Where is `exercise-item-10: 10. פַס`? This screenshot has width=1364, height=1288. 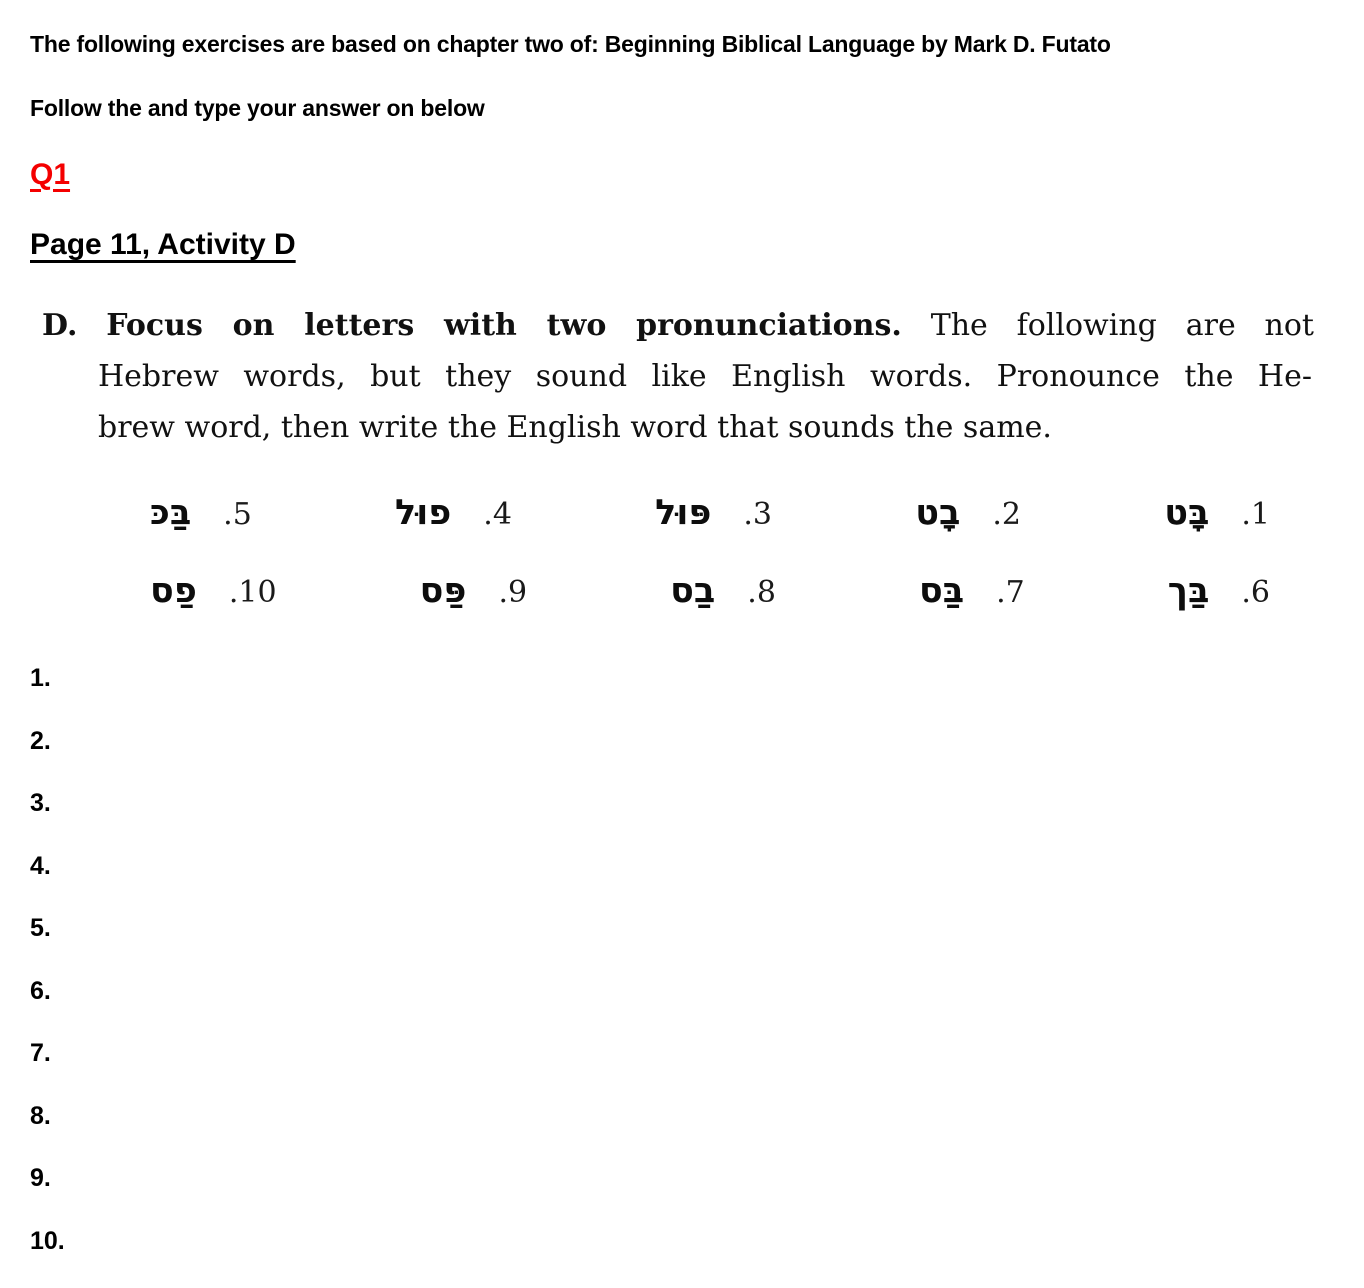 exercise-item-10: 10. פַס is located at coordinates (213, 591).